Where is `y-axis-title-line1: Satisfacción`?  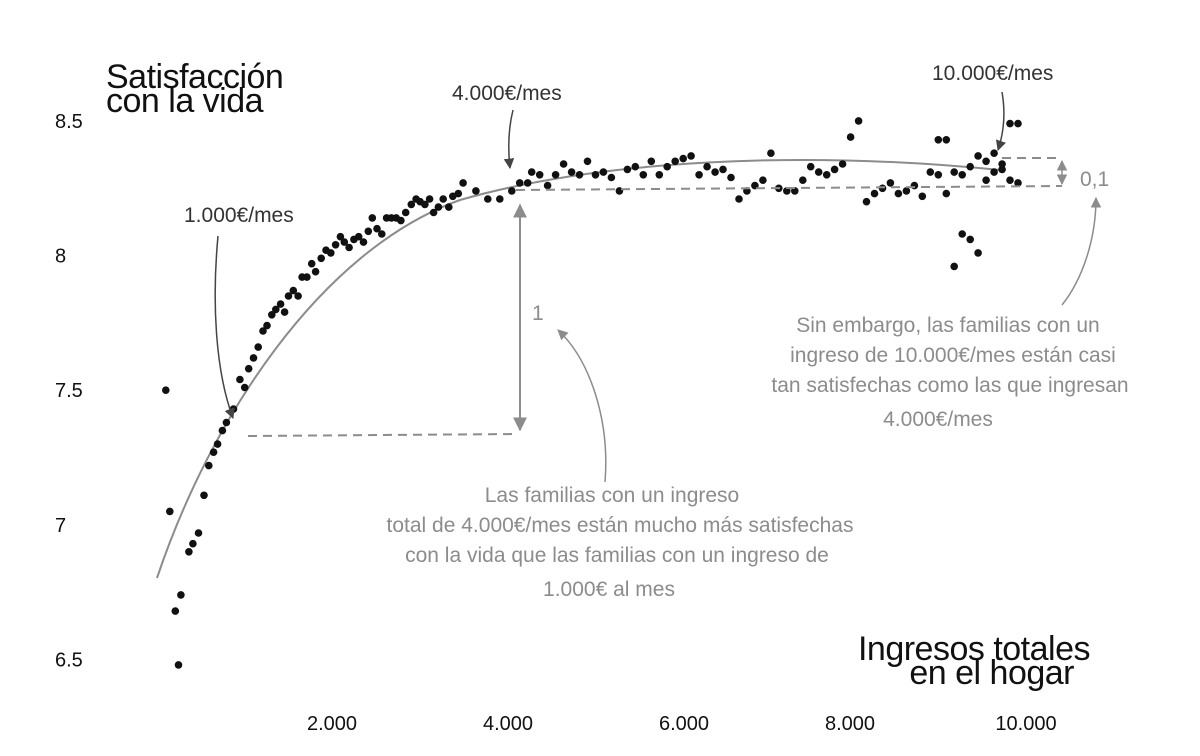
y-axis-title-line1: Satisfacción is located at coordinates (194, 77).